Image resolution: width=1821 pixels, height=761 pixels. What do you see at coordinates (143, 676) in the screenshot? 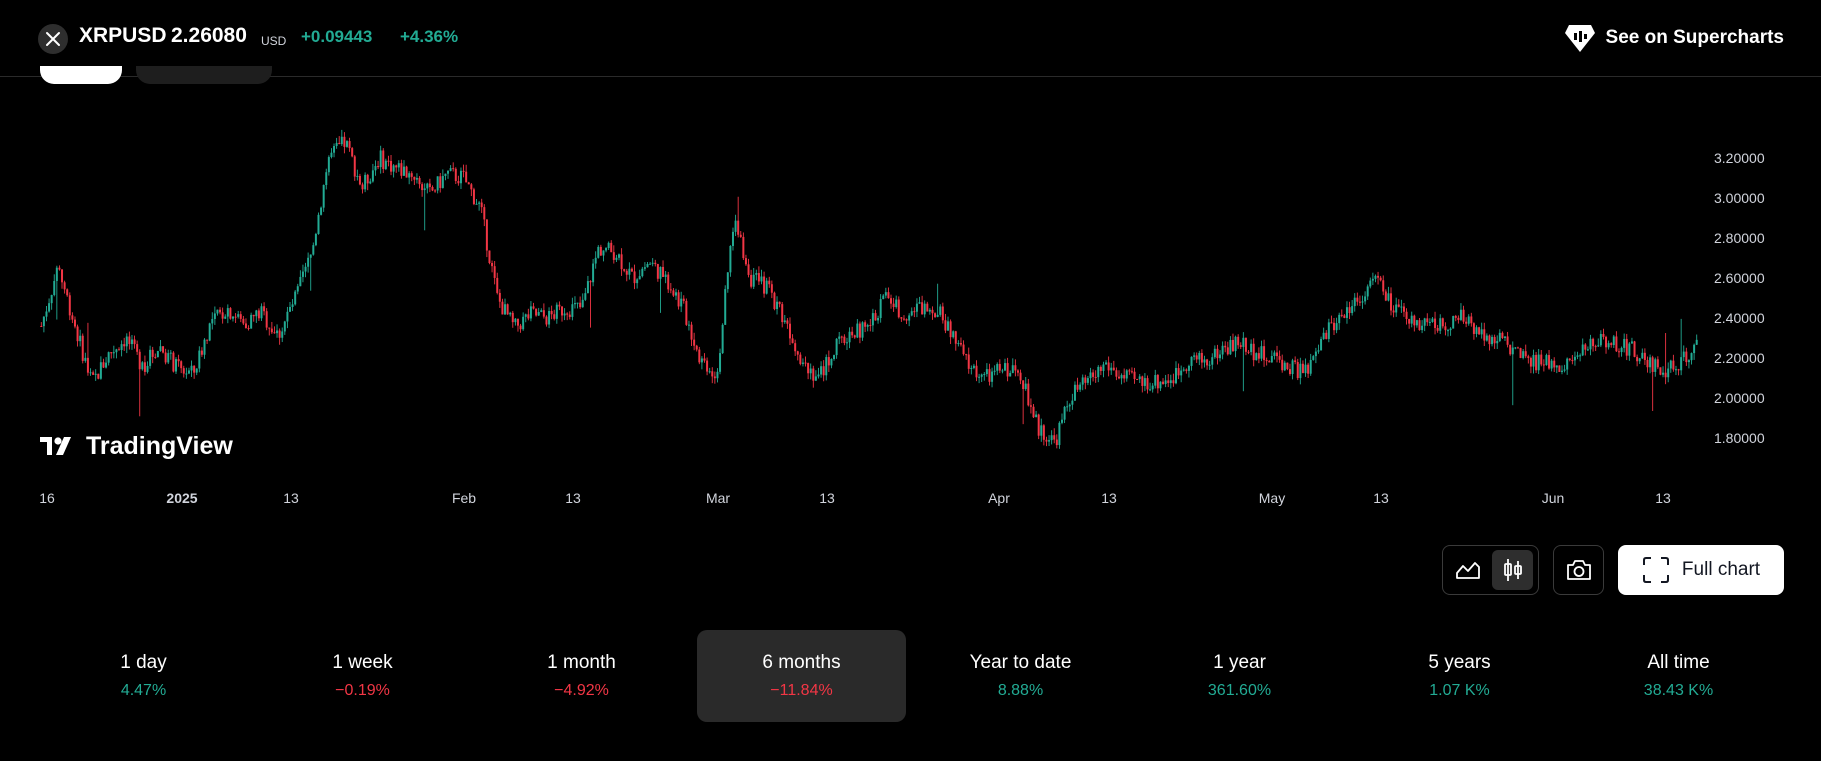
I see `period-1-day: 1 day 4.47%` at bounding box center [143, 676].